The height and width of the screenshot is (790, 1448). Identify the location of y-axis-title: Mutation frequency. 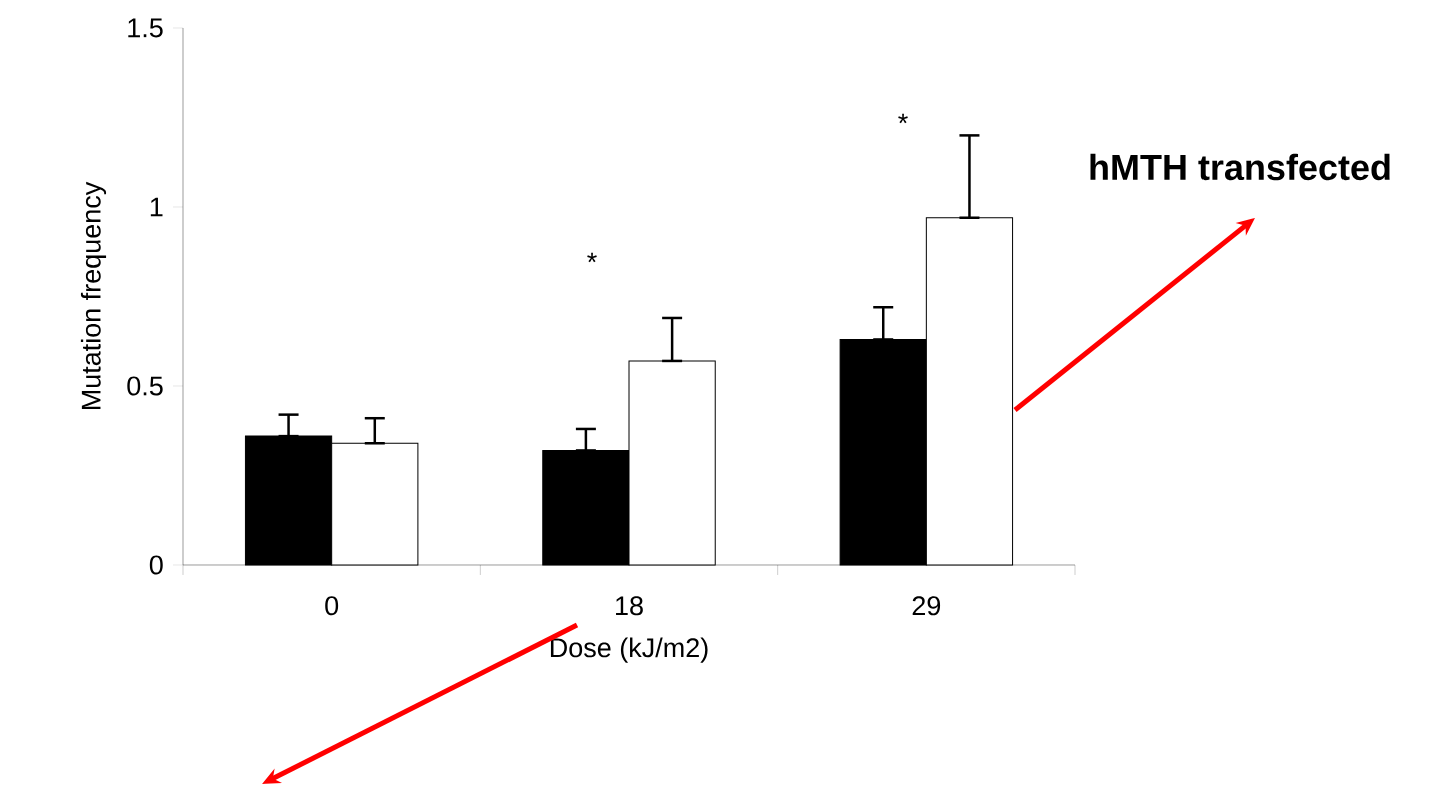
(93, 295).